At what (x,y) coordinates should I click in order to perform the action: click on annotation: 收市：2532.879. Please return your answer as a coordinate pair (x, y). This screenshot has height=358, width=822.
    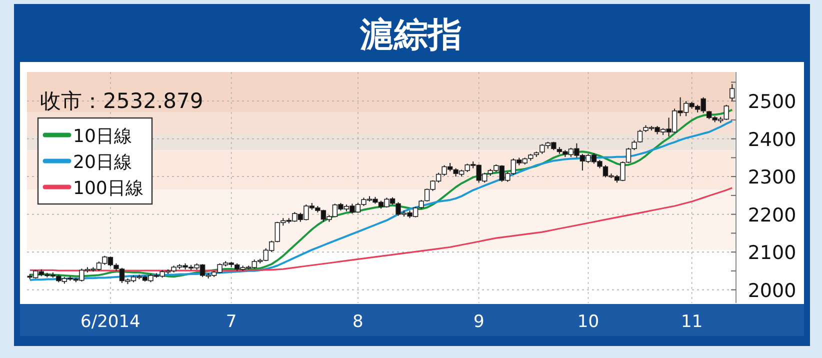
    Looking at the image, I should click on (122, 101).